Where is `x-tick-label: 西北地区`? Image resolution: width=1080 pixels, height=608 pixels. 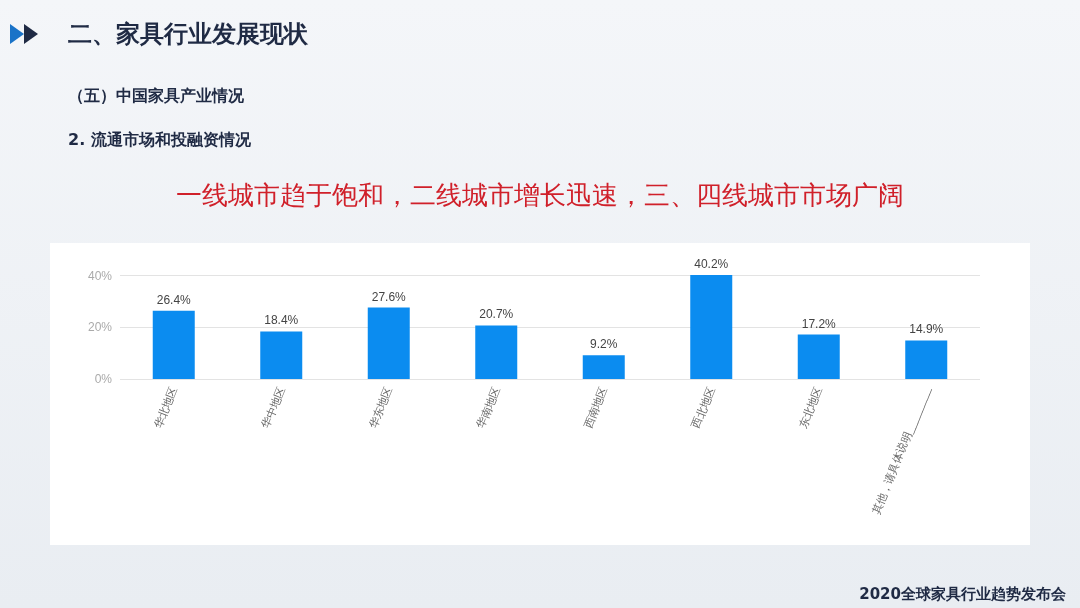
x-tick-label: 西北地区 is located at coordinates (703, 407).